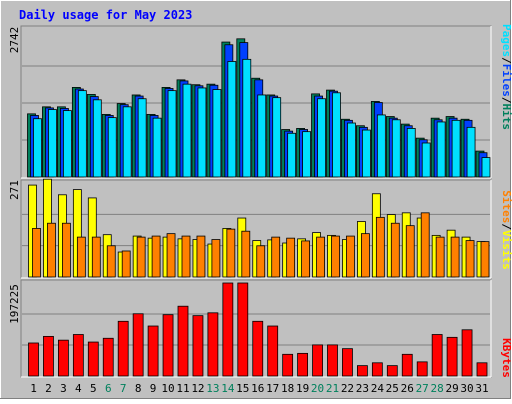  Describe the element at coordinates (506, 40) in the screenshot. I see `legend-pages: Pages` at that location.